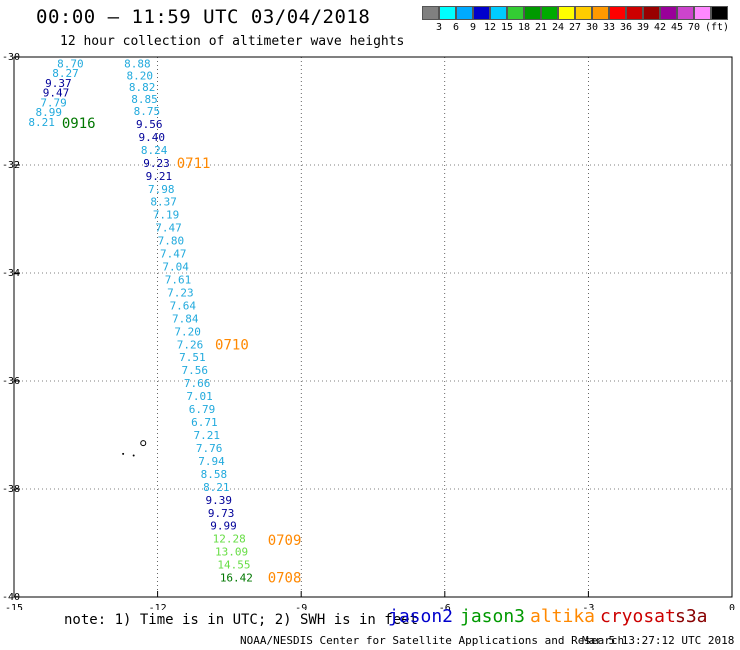 The height and width of the screenshot is (650, 740). What do you see at coordinates (187, 331) in the screenshot?
I see `wave-height-value: 7.20` at bounding box center [187, 331].